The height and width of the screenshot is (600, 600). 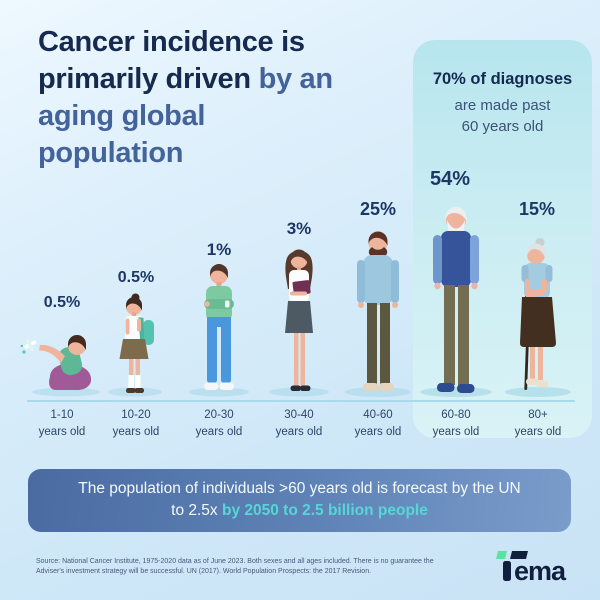 What do you see at coordinates (502, 79) in the screenshot?
I see `highlight-box-headline: 70% of diagnoses` at bounding box center [502, 79].